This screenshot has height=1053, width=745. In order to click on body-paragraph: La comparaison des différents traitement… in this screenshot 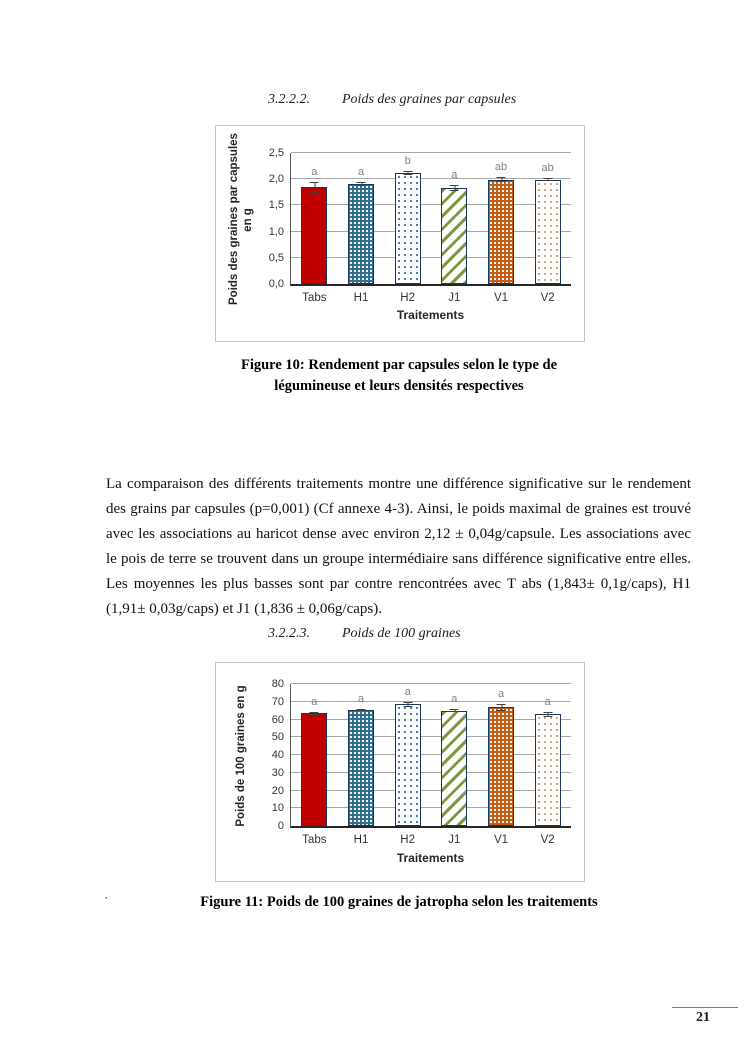, I will do `click(398, 546)`.